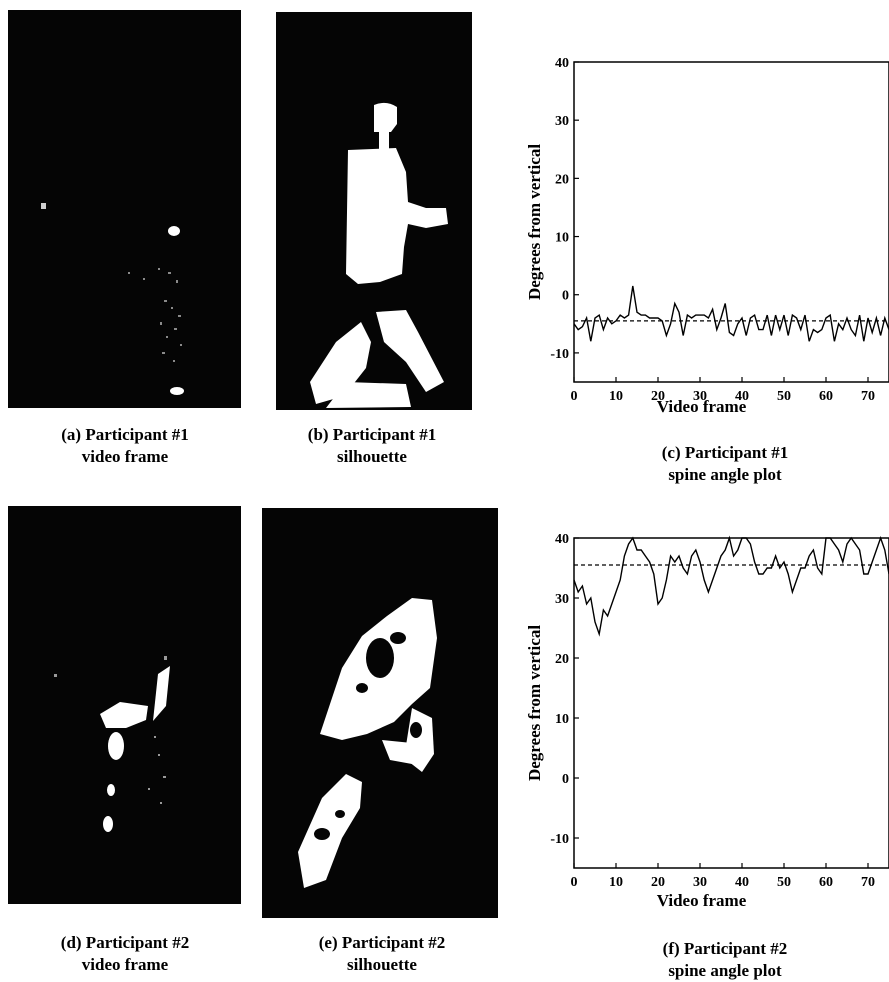 This screenshot has height=982, width=889. What do you see at coordinates (125, 445) in the screenshot?
I see `caption-a: (a) Participant #1 video frame` at bounding box center [125, 445].